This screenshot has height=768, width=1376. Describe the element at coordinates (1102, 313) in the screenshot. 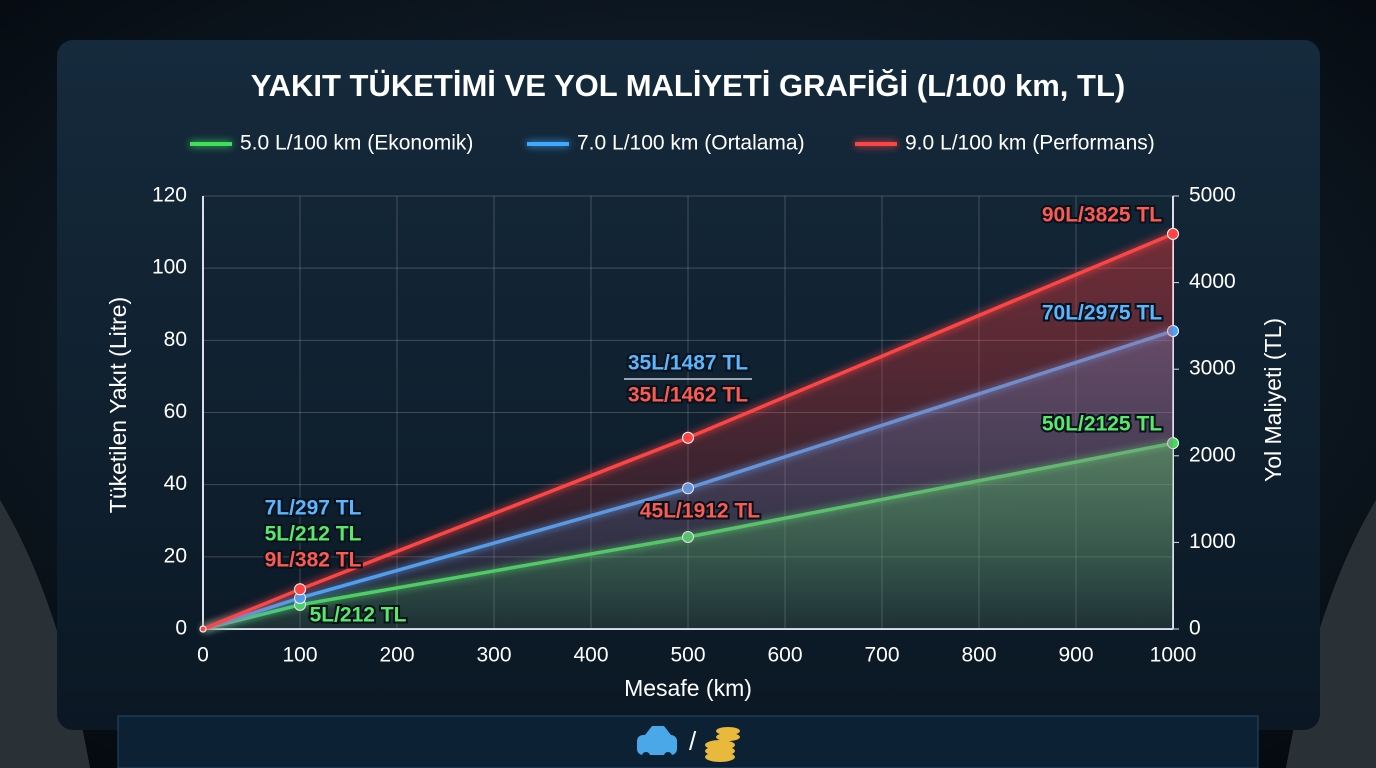

I see `annotation: 70L/2975 TL` at that location.